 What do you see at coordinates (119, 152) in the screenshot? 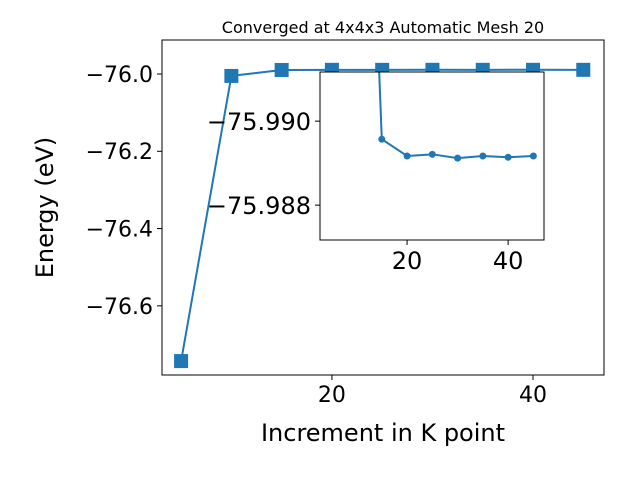
I see `y-tick-label: −76.2` at bounding box center [119, 152].